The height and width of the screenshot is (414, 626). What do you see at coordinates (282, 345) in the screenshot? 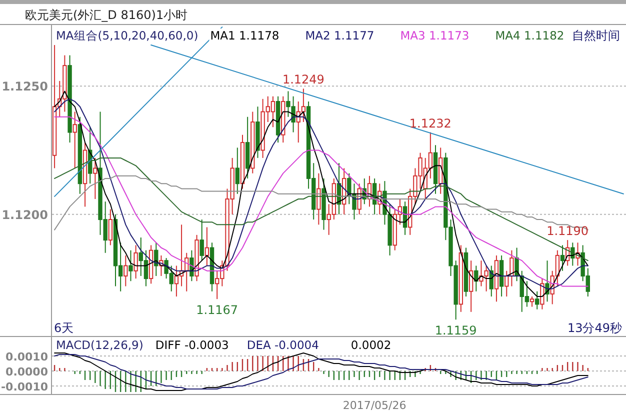
I see `series-label: DEA -0.0004` at bounding box center [282, 345].